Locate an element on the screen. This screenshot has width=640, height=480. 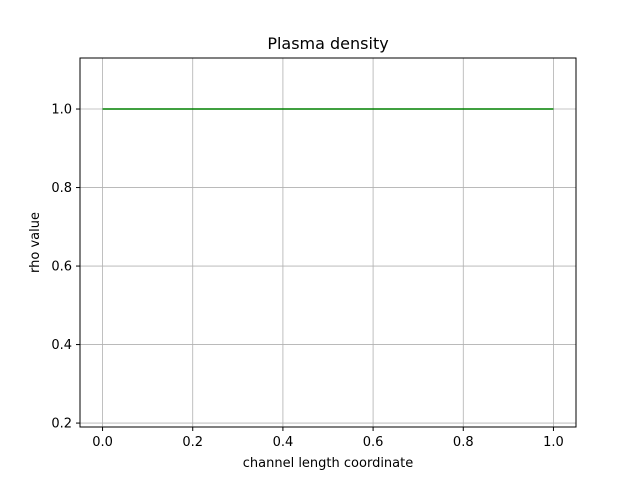
x-tick-label: 0.4 is located at coordinates (283, 442).